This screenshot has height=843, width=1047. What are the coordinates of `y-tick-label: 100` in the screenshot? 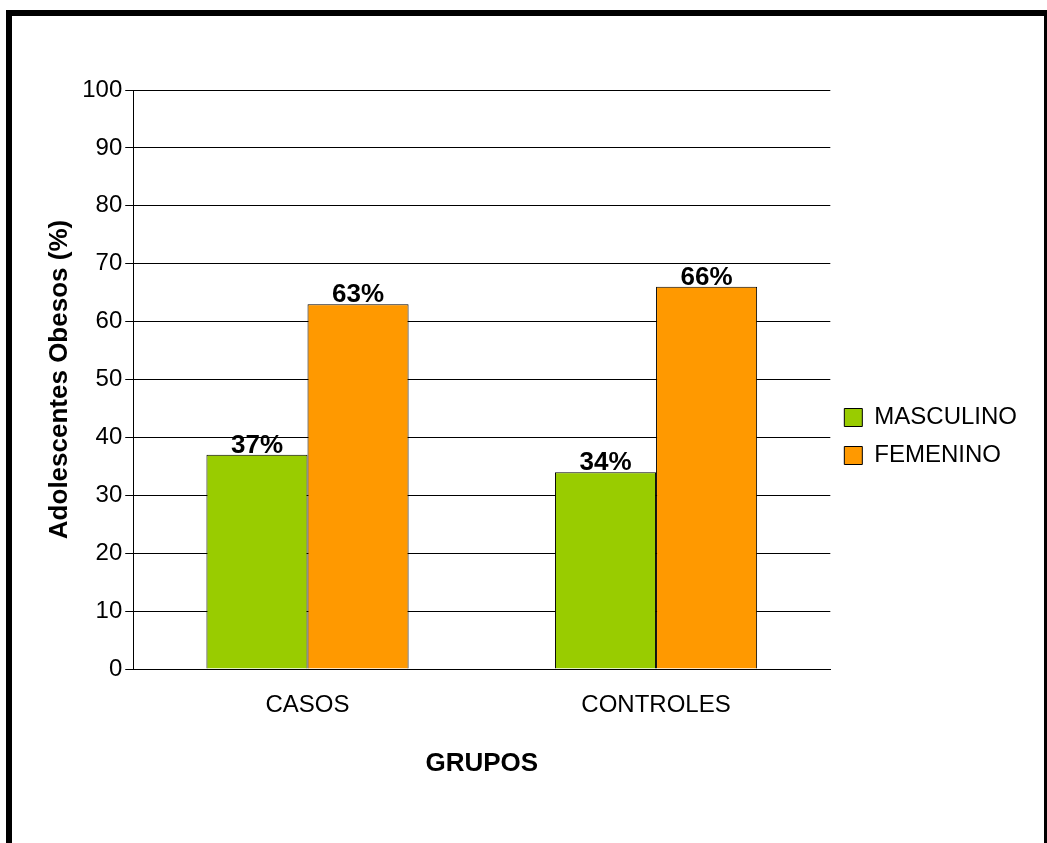 It's located at (102, 88).